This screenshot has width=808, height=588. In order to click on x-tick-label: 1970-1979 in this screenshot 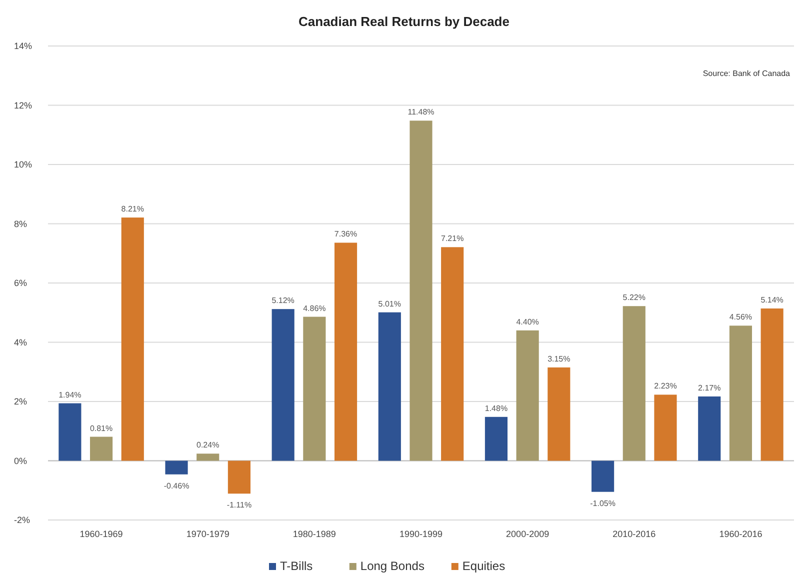, I will do `click(208, 534)`.